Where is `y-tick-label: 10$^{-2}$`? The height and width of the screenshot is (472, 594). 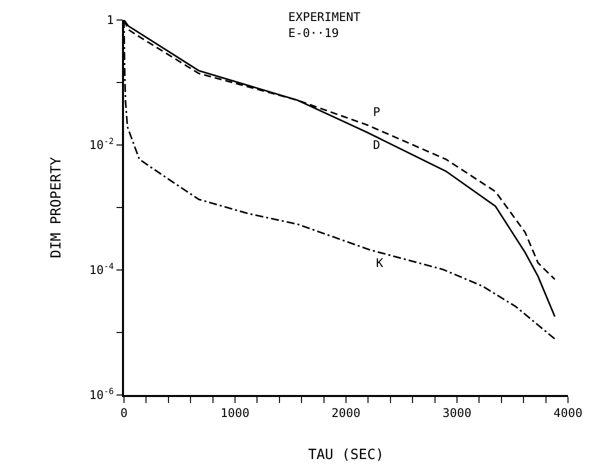
y-tick-label: 10$^{-2}$ is located at coordinates (101, 144).